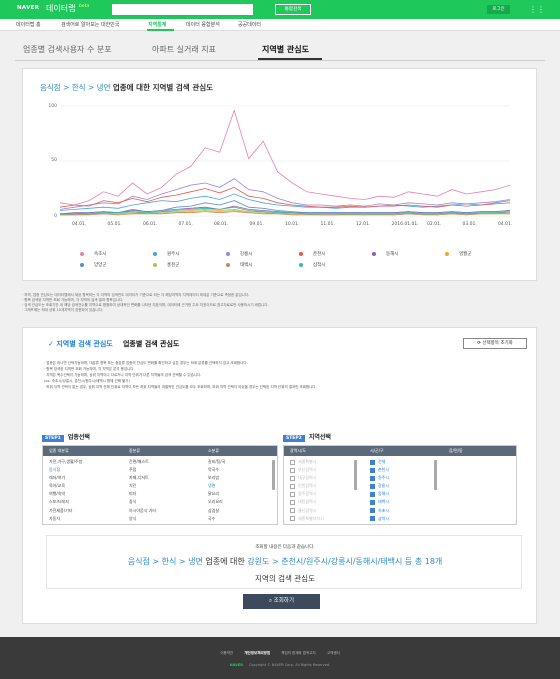 The height and width of the screenshot is (679, 560). What do you see at coordinates (307, 524) in the screenshot?
I see `list-item: 경기도` at bounding box center [307, 524].